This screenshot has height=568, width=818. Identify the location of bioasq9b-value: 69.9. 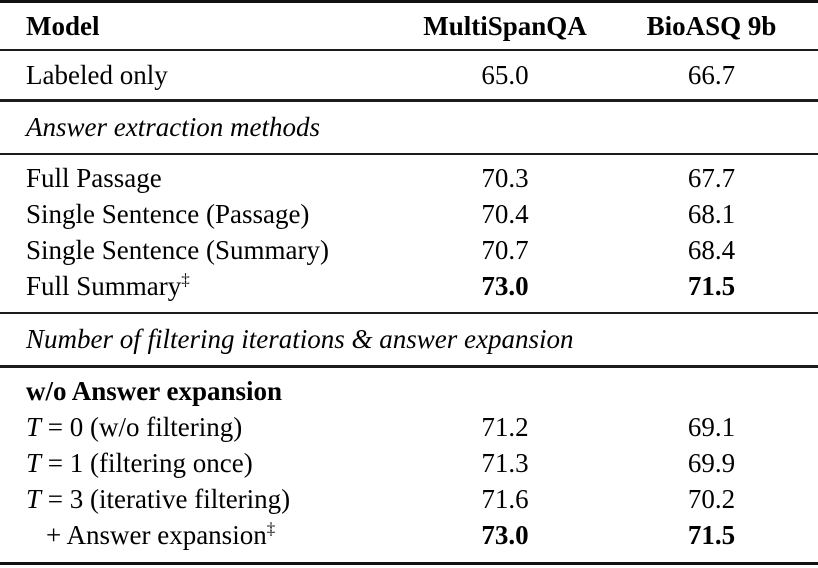
(711, 463).